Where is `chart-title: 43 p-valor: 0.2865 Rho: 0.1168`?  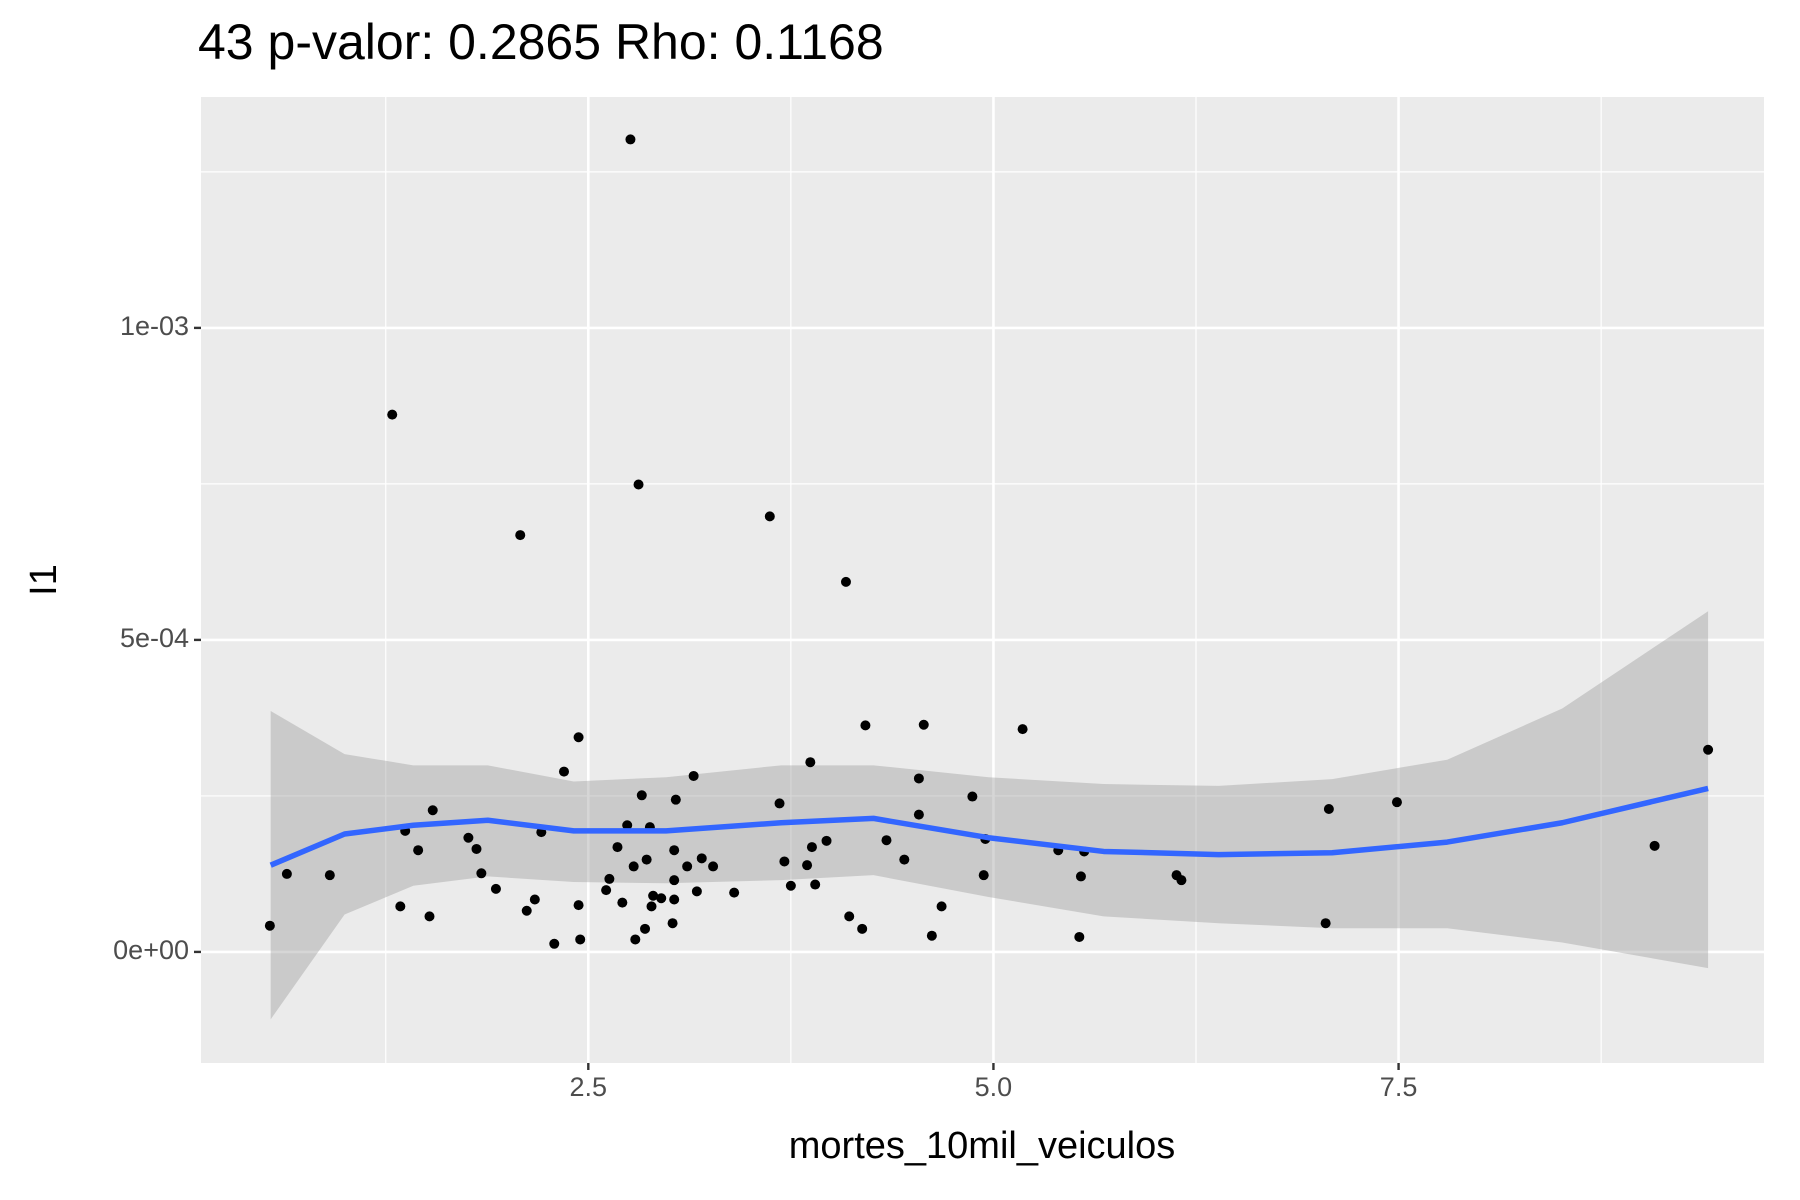
chart-title: 43 p-valor: 0.2865 Rho: 0.1168 is located at coordinates (541, 42).